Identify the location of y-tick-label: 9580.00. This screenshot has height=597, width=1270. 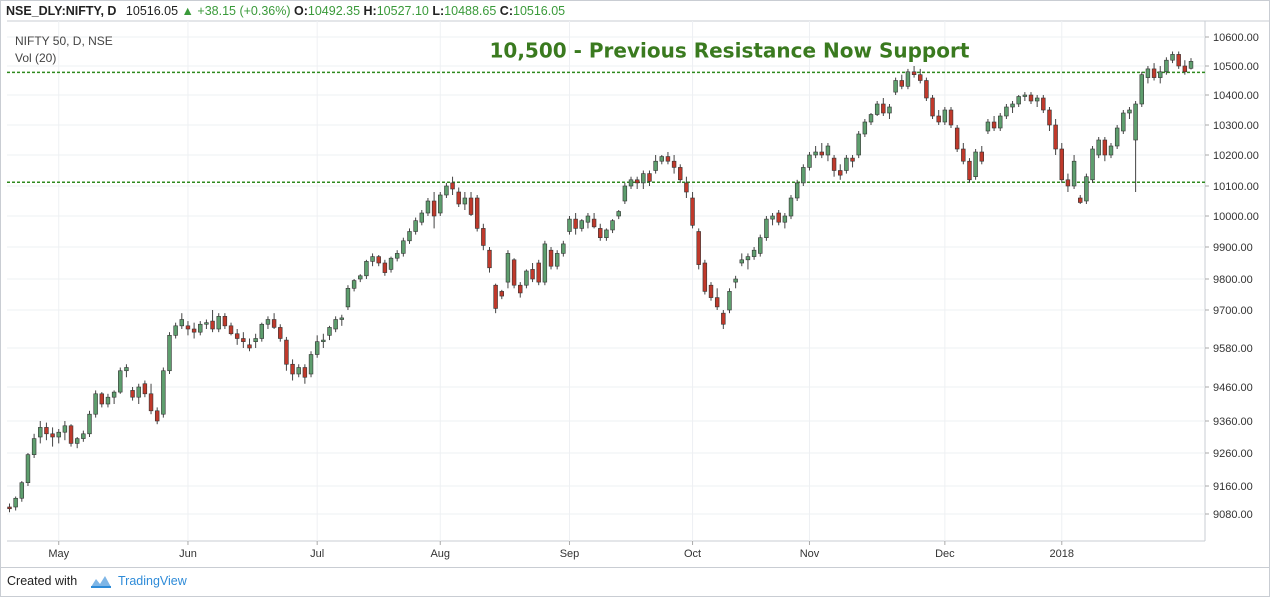
(1233, 349).